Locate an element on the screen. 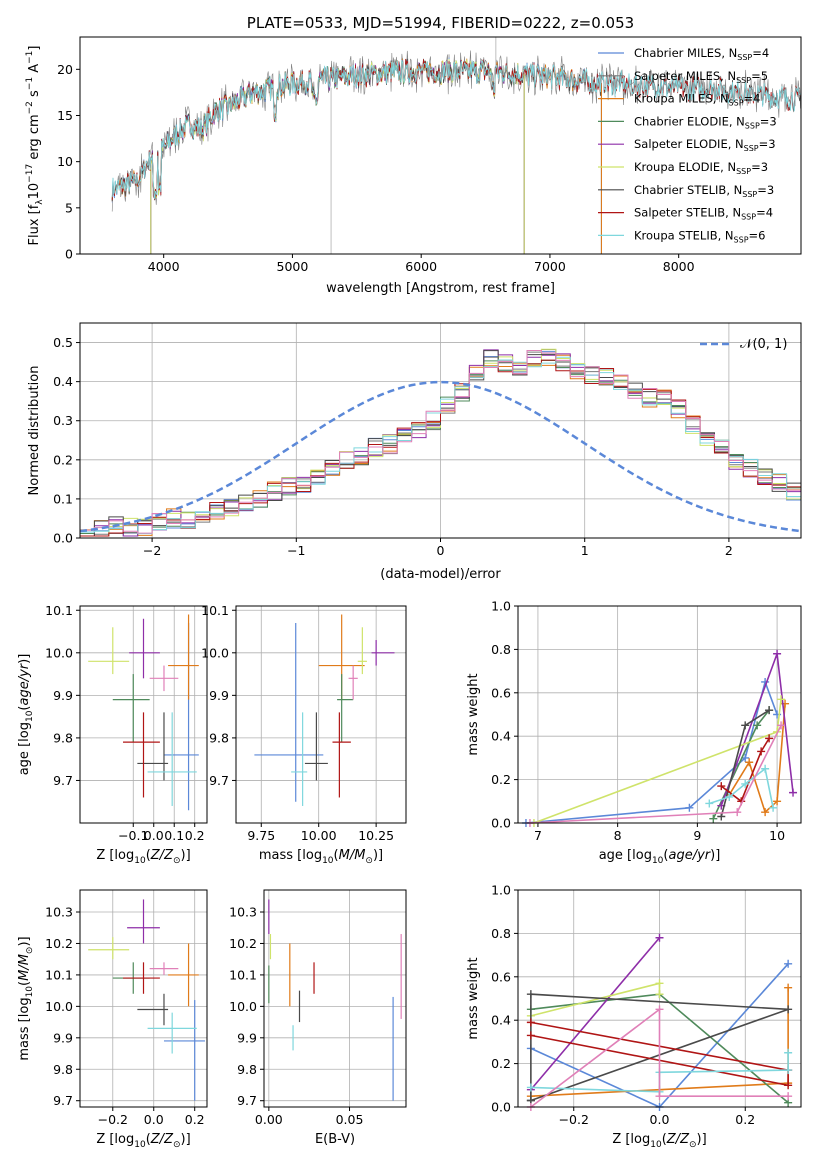 Image resolution: width=819 pixels, height=1174 pixels. y-tick-label: 5 is located at coordinates (69, 207).